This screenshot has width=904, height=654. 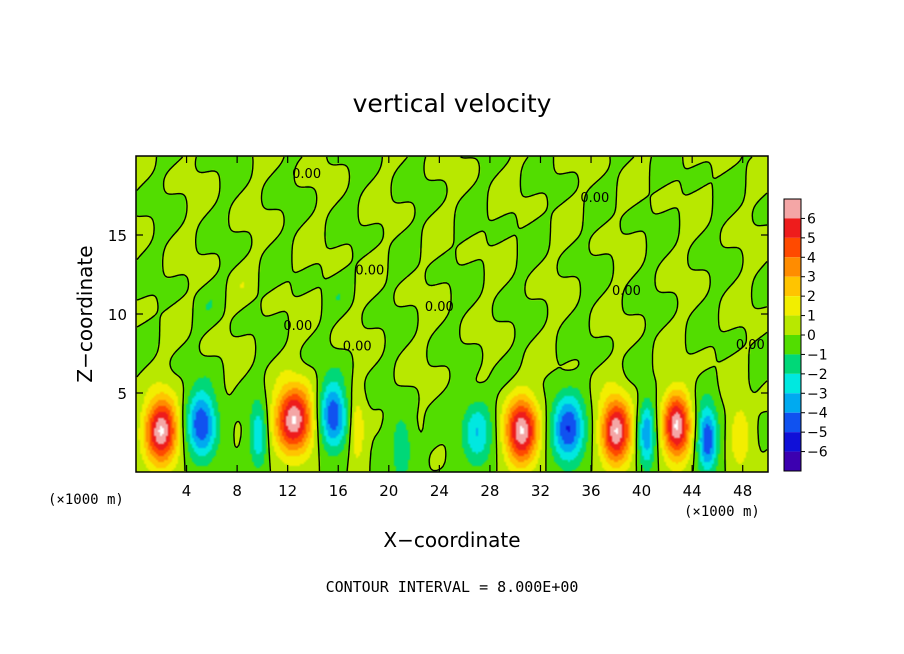 I want to click on x-tick-label: 48, so click(x=742, y=491).